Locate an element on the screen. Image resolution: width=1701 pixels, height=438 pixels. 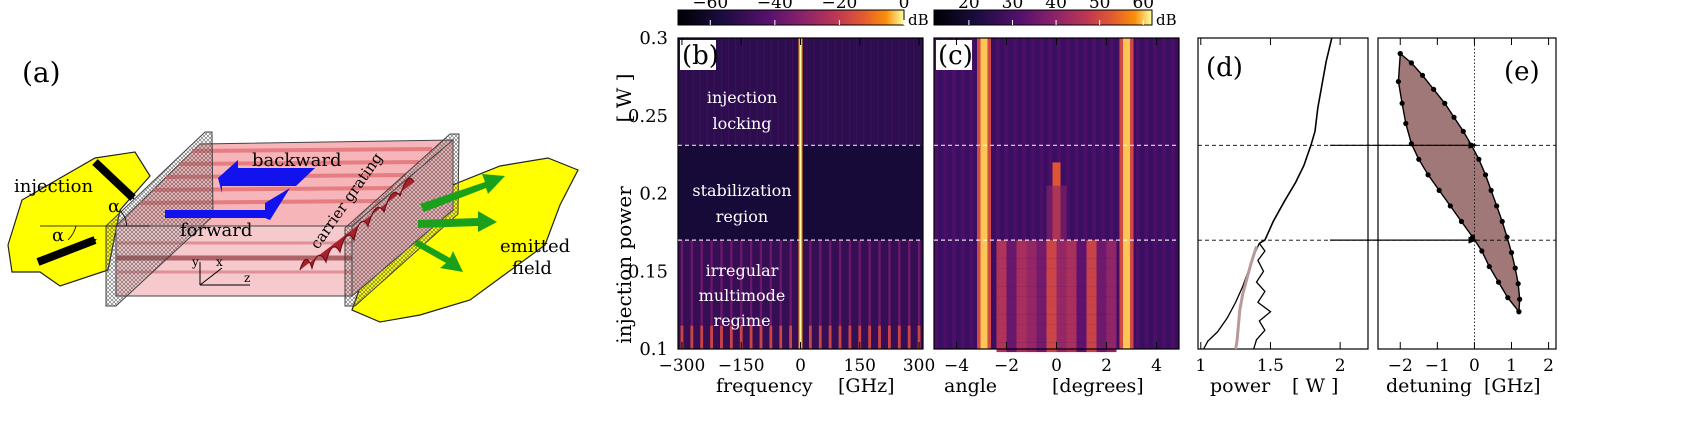
x-tick-label: 1.5 is located at coordinates (1270, 366).